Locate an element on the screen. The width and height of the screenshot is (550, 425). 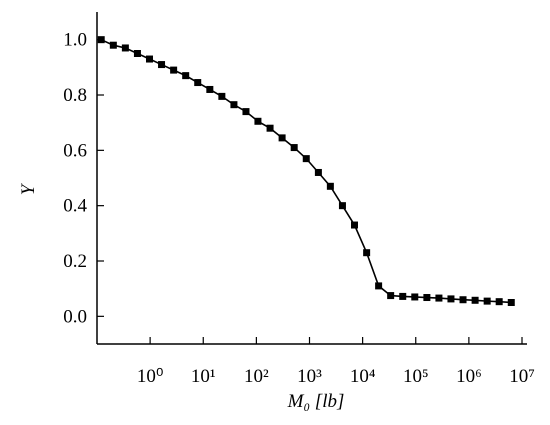
x-tick-label: 10² is located at coordinates (256, 376).